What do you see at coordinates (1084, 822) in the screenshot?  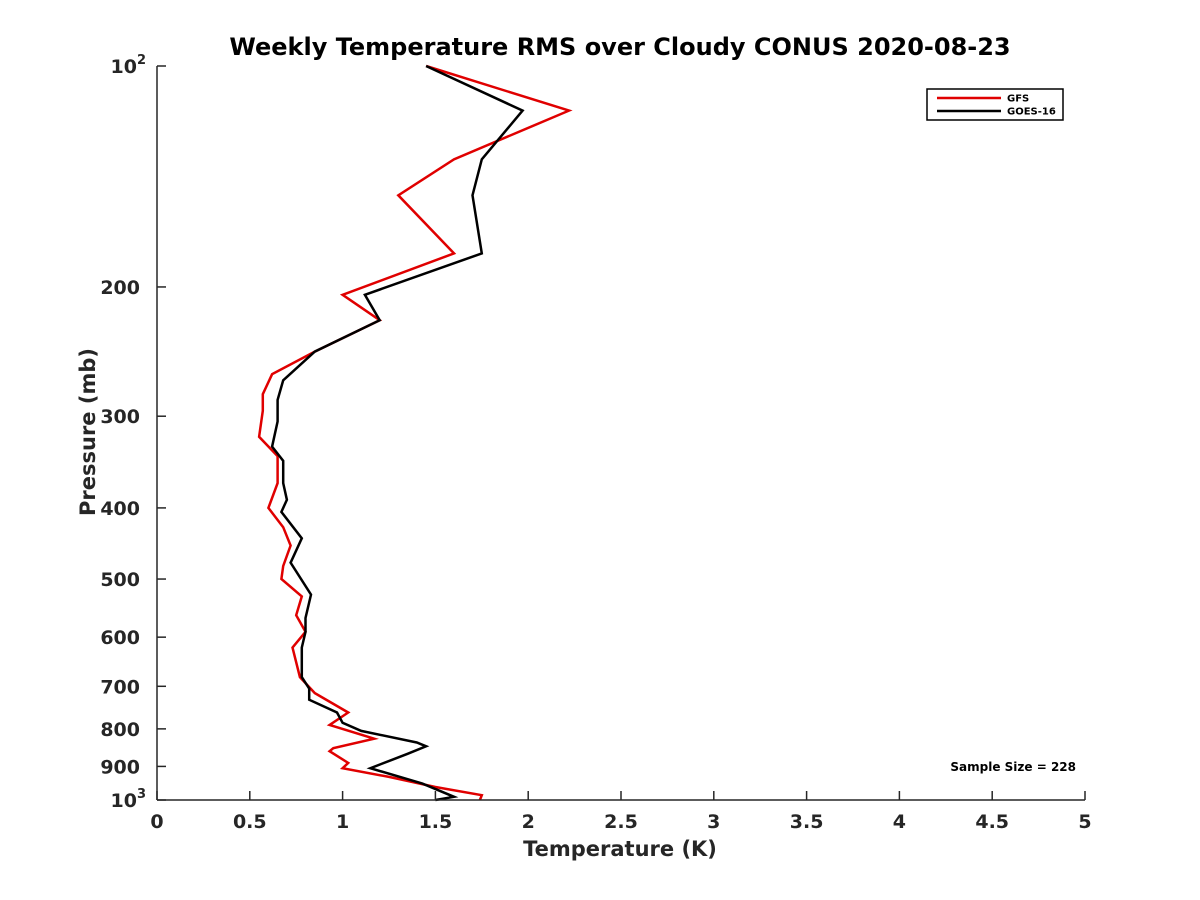 I see `x-tick-label: 5` at bounding box center [1084, 822].